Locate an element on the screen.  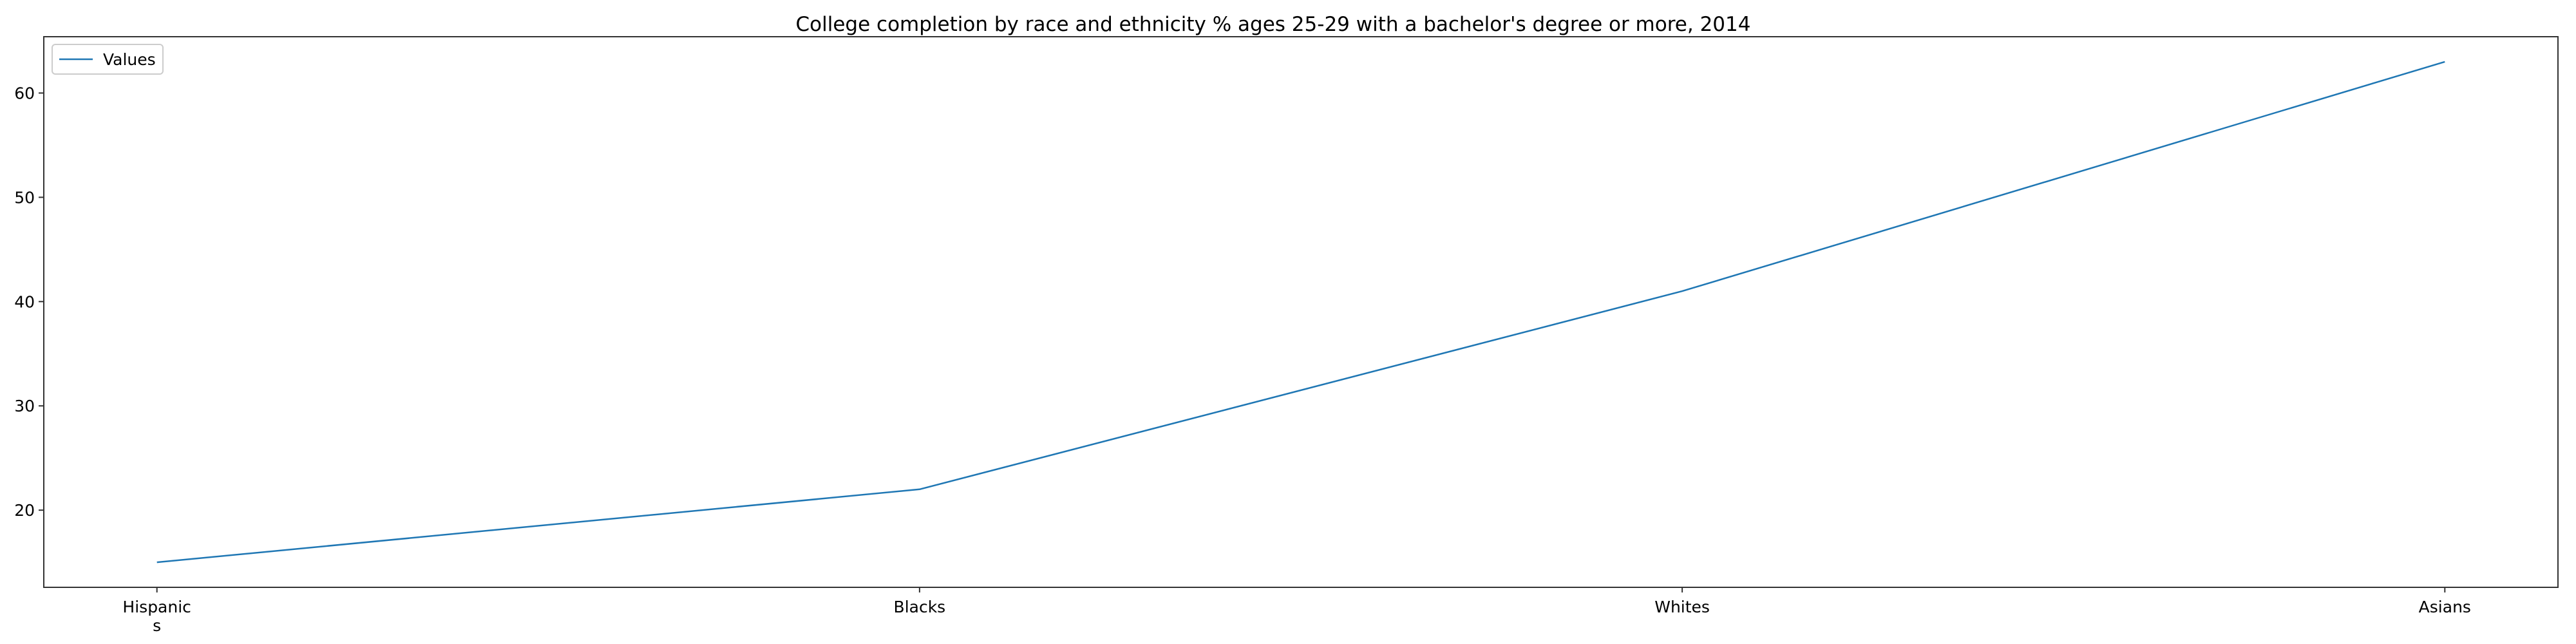
x-tick-label-0: Hispanic s is located at coordinates (156, 617).